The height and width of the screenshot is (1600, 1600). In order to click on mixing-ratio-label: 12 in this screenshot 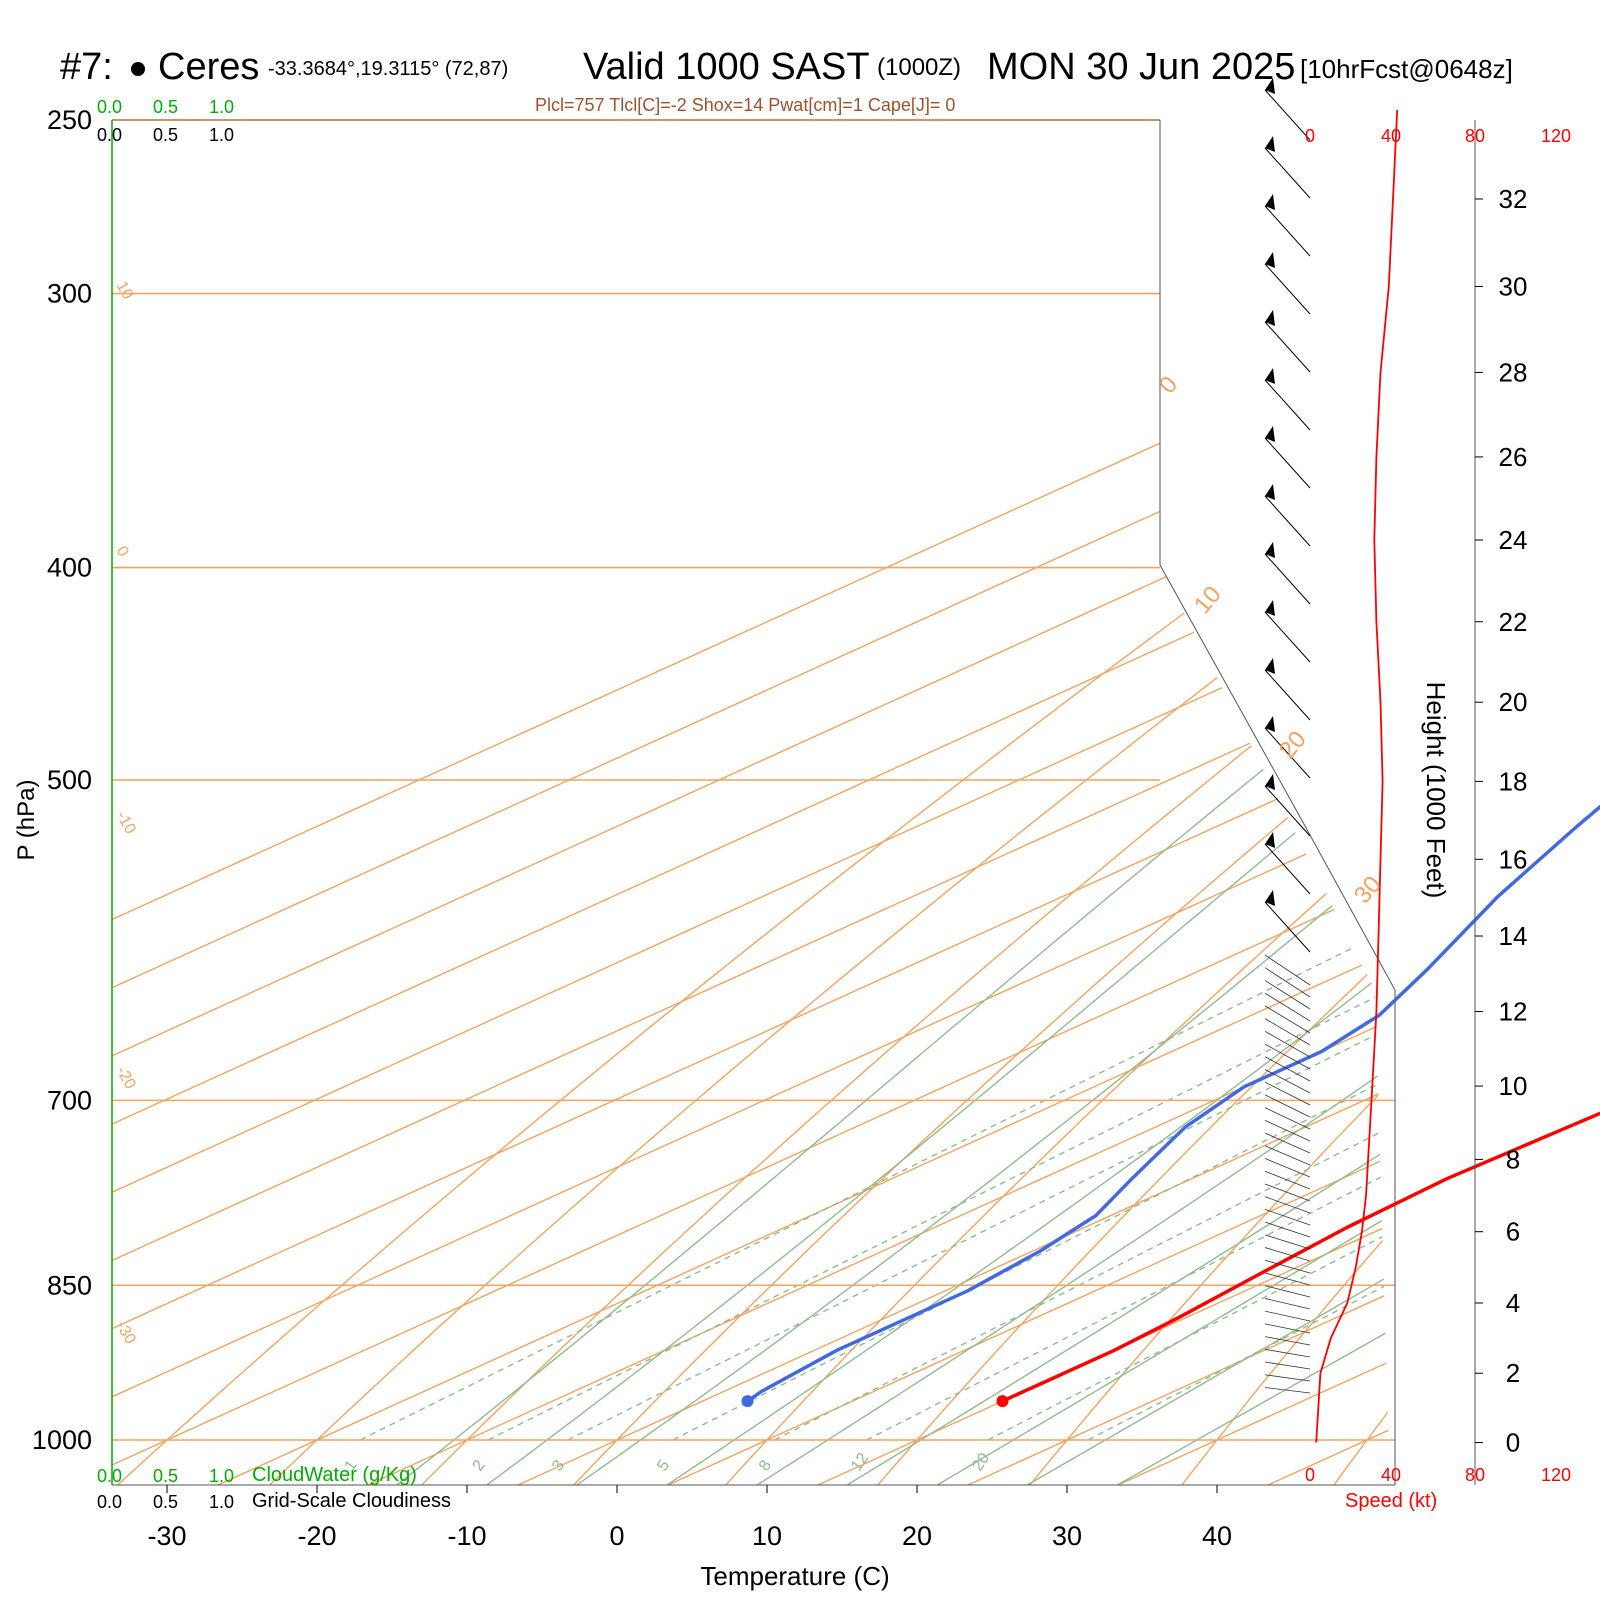, I will do `click(860, 1462)`.